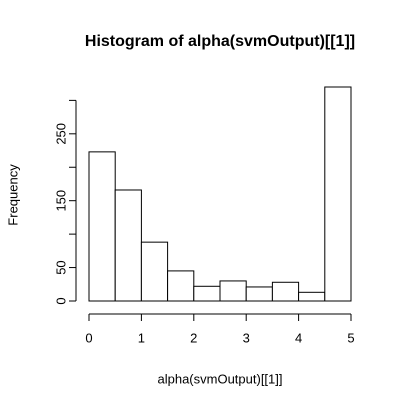  What do you see at coordinates (193, 337) in the screenshot?
I see `x-tick-label: 2` at bounding box center [193, 337].